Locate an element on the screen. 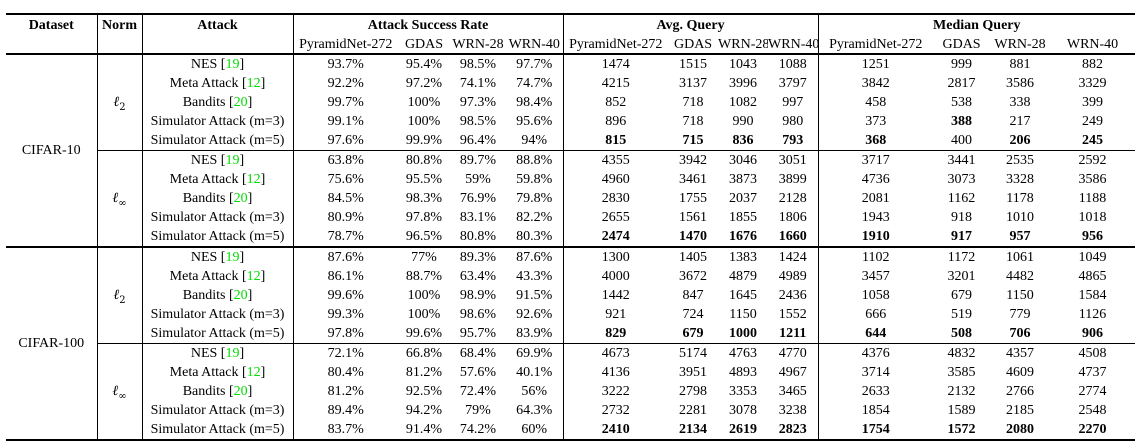 Image resolution: width=1139 pixels, height=446 pixels. asr-cell: 100% is located at coordinates (424, 121).